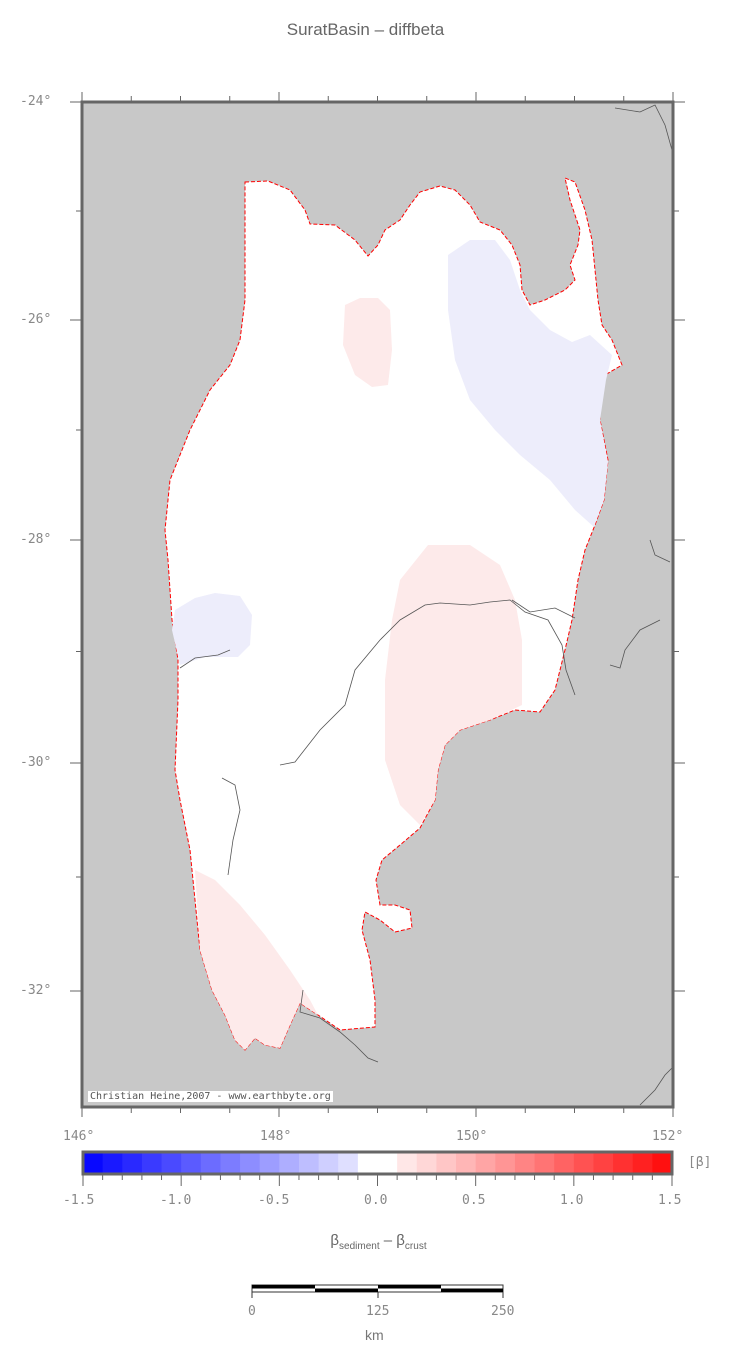  What do you see at coordinates (36, 319) in the screenshot?
I see `lat-label: -26°` at bounding box center [36, 319].